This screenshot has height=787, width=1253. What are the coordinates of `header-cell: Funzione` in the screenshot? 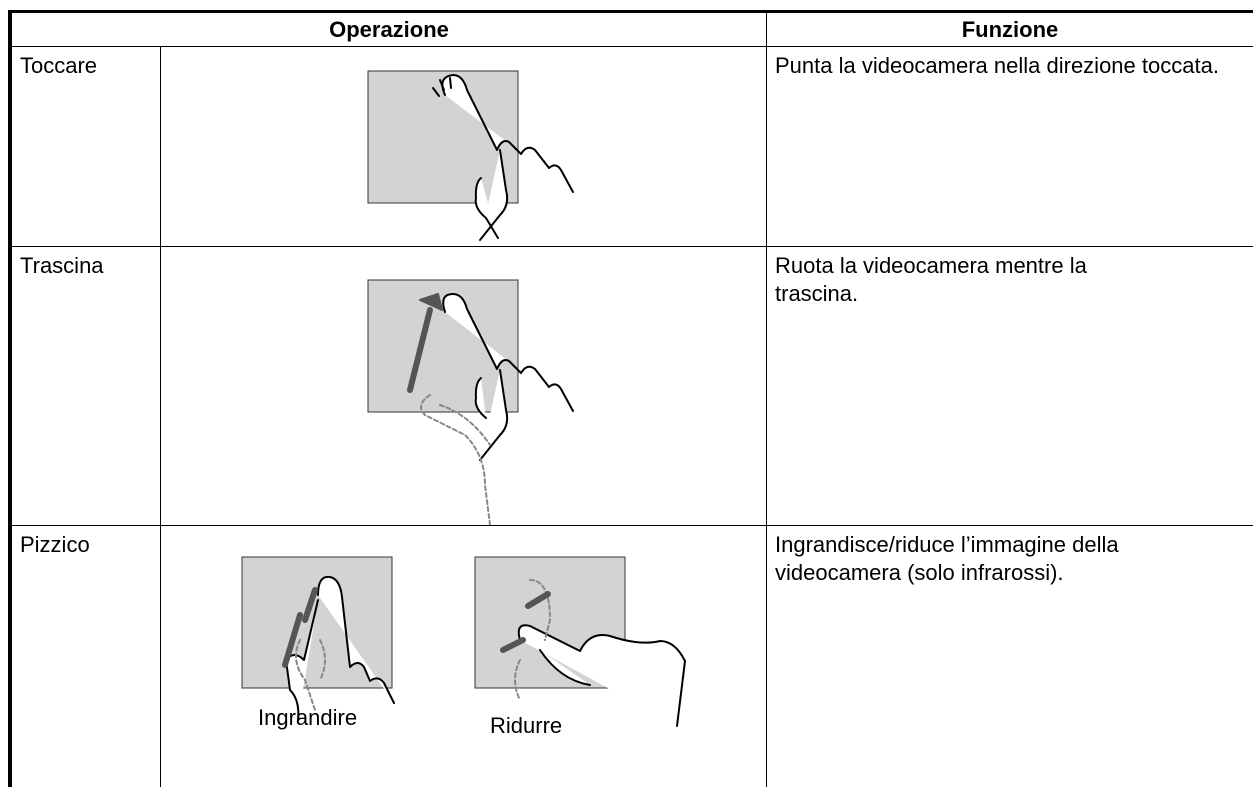 It's located at (1010, 29).